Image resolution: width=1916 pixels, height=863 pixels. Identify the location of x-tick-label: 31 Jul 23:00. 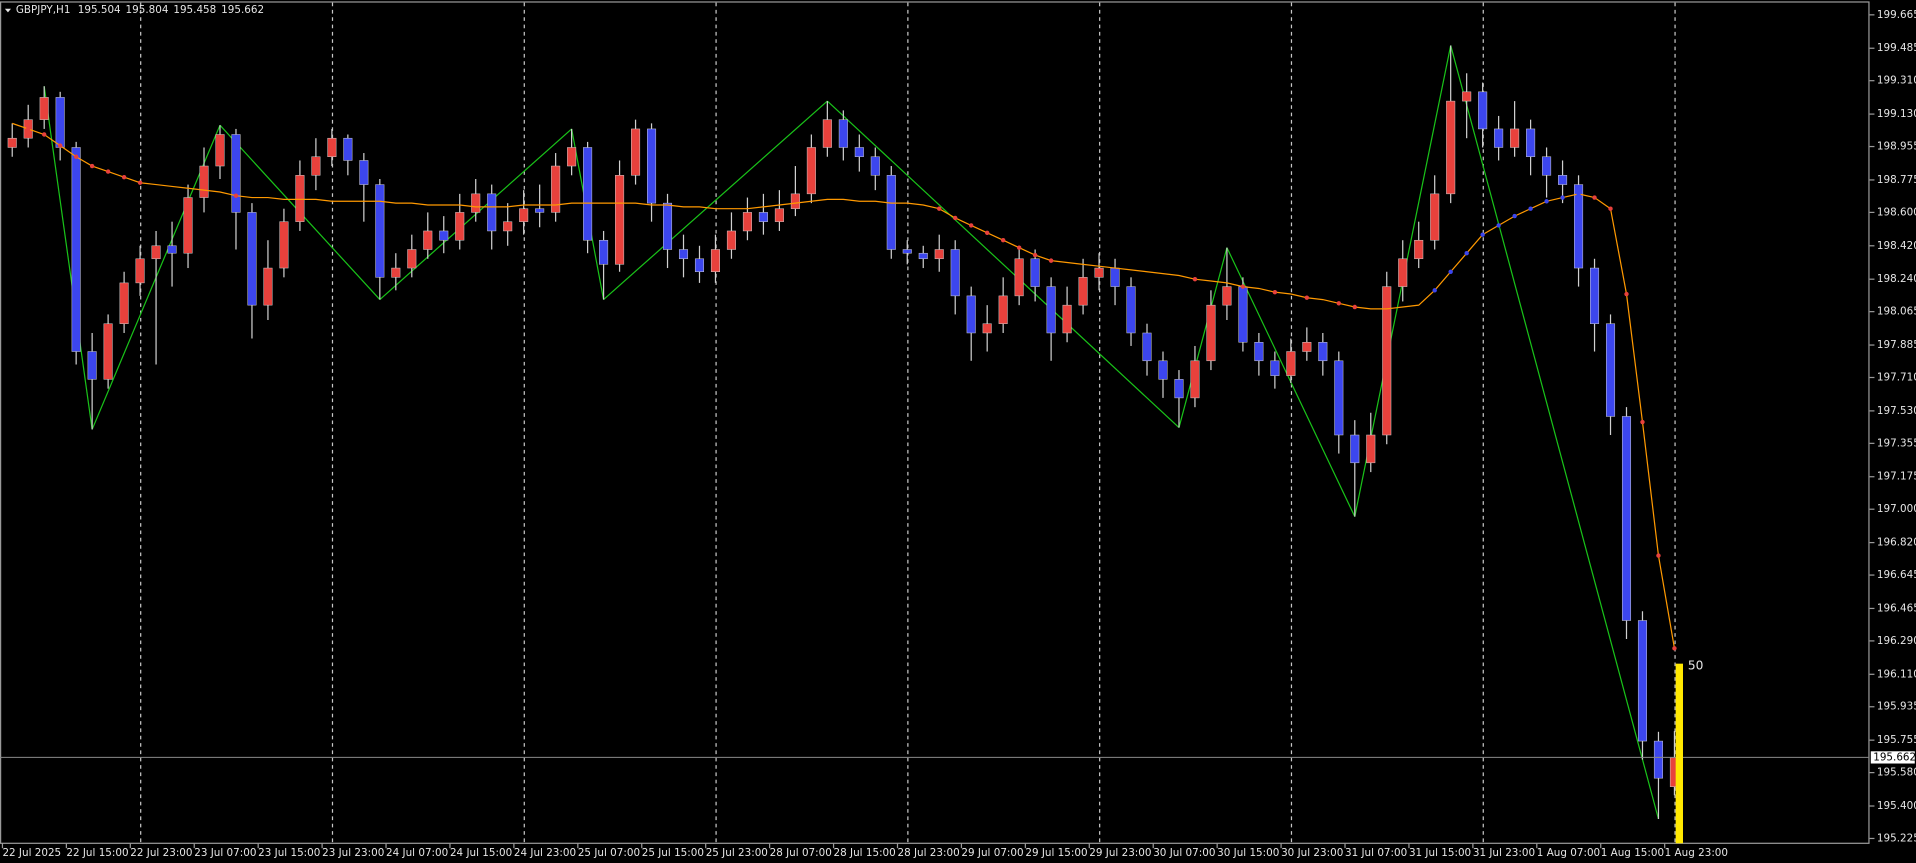
(1504, 853).